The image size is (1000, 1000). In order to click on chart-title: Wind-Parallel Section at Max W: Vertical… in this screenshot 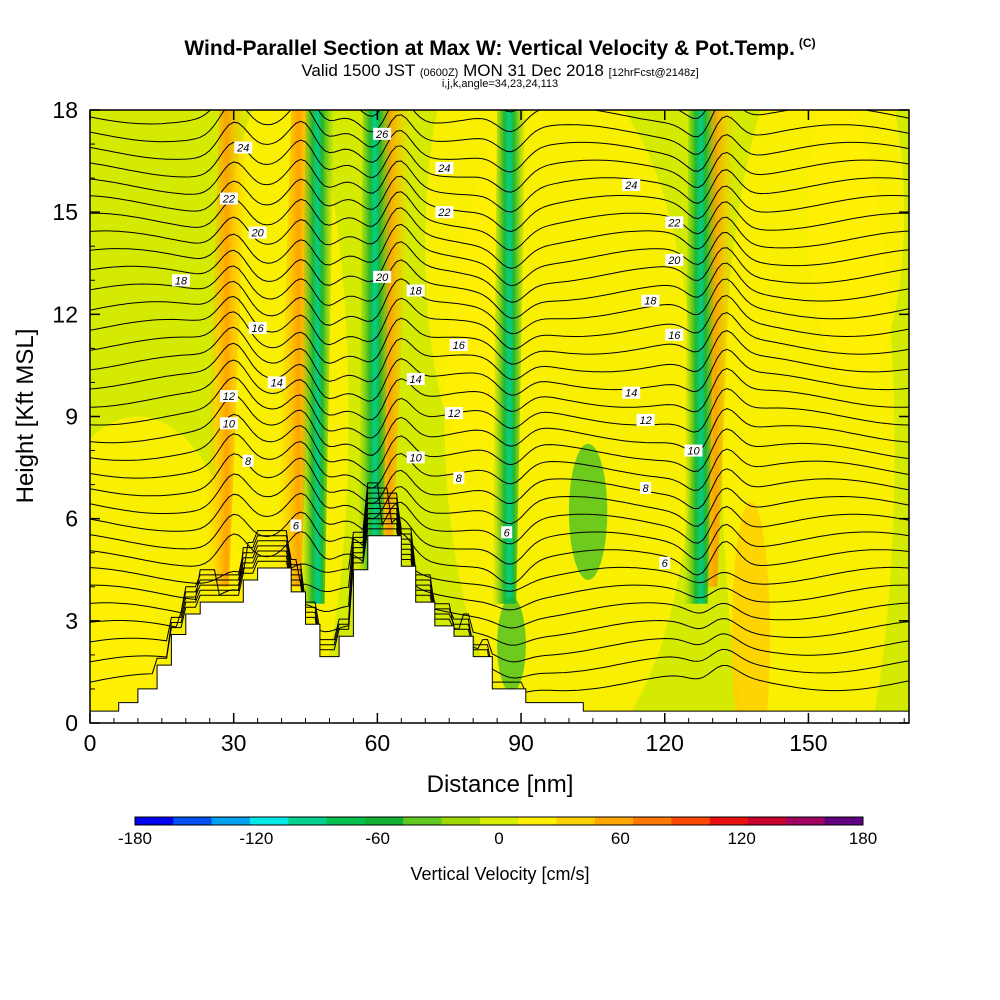, I will do `click(500, 48)`.